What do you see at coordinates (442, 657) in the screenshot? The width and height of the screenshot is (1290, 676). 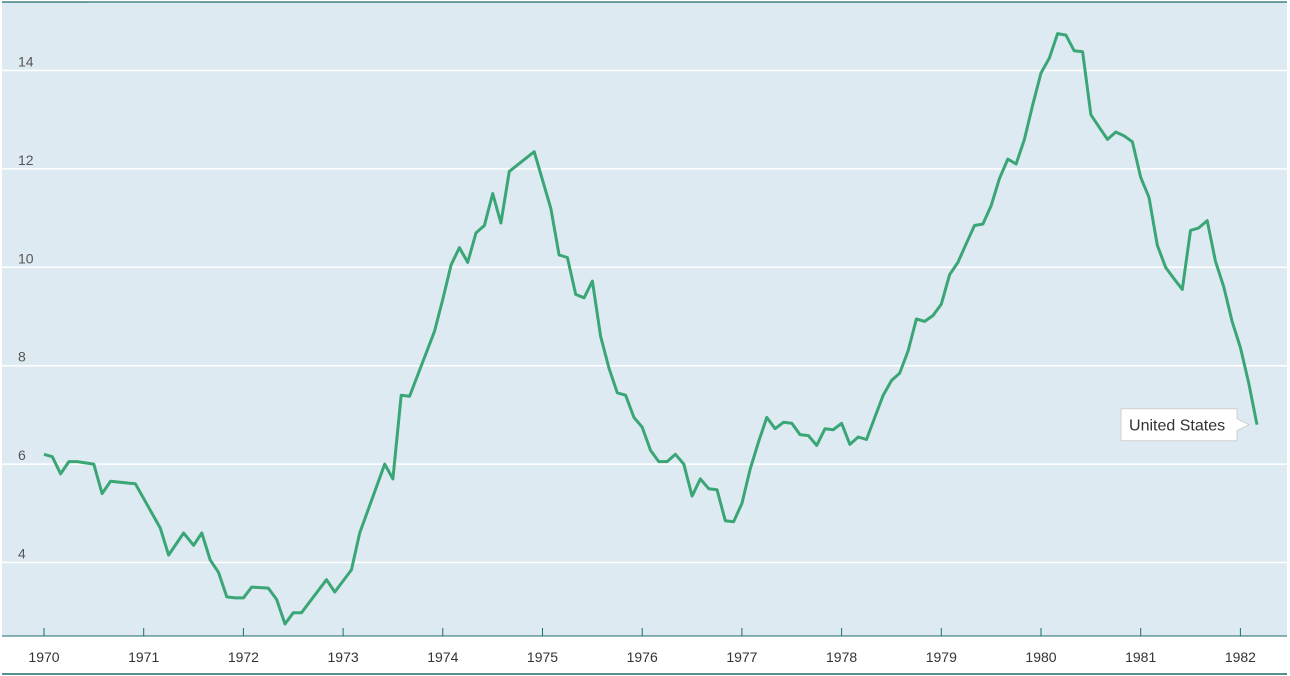 I see `x-tick-label: 1974` at bounding box center [442, 657].